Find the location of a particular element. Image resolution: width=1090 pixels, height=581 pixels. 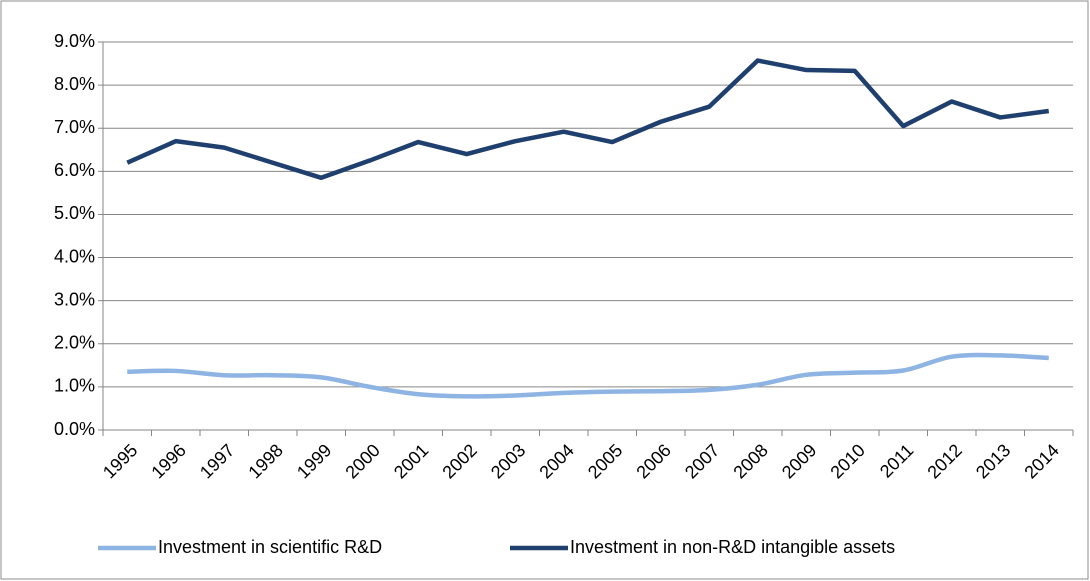

y-tick-label: 9.0% is located at coordinates (74, 41).